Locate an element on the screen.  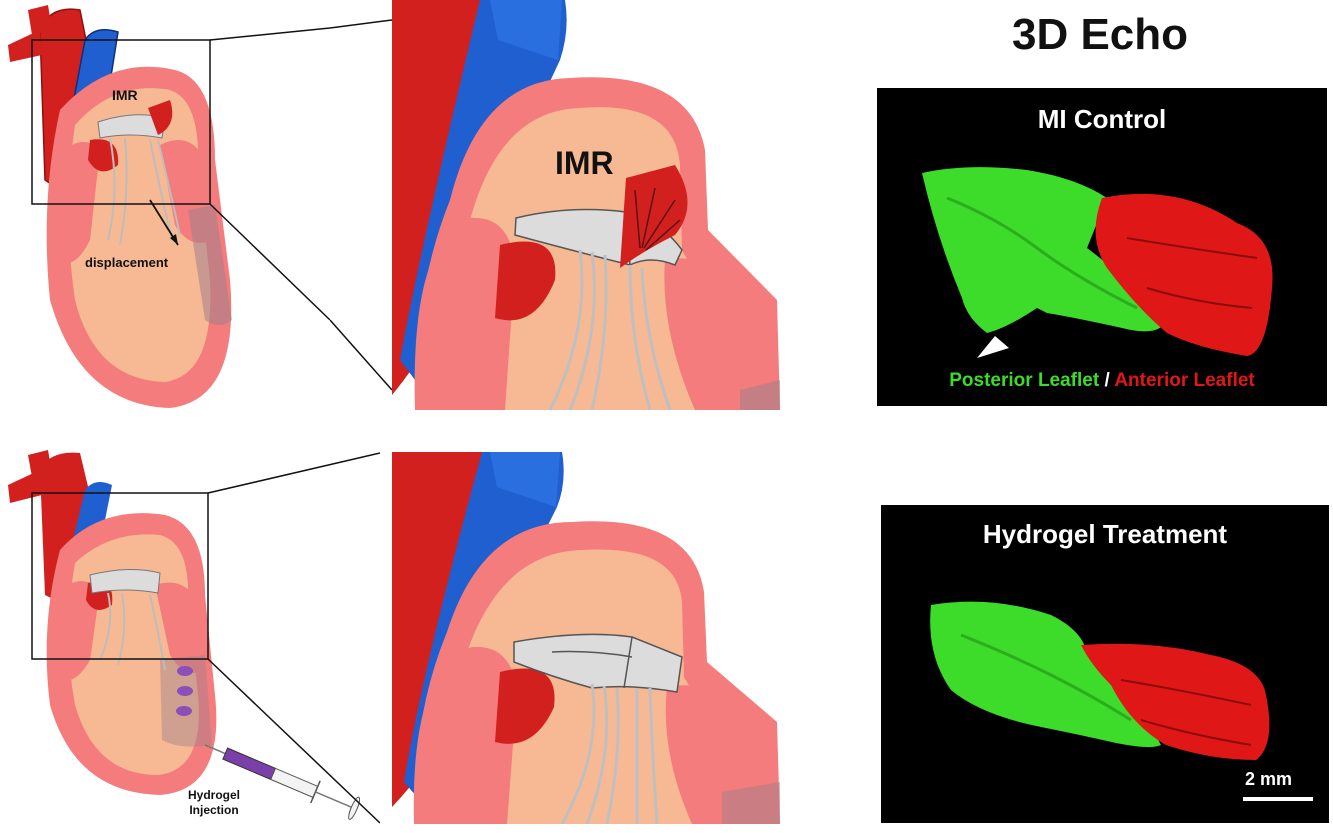
hydrogel-treatment-title: Hydrogel Treatment is located at coordinates (1105, 534).